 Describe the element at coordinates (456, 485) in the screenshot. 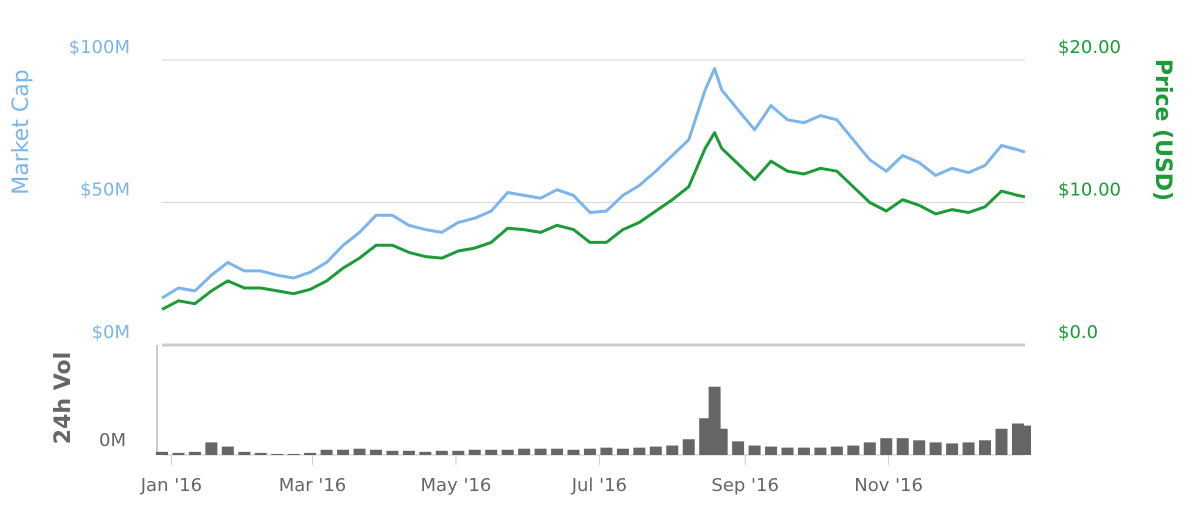

I see `x-tick-label: May '16` at that location.